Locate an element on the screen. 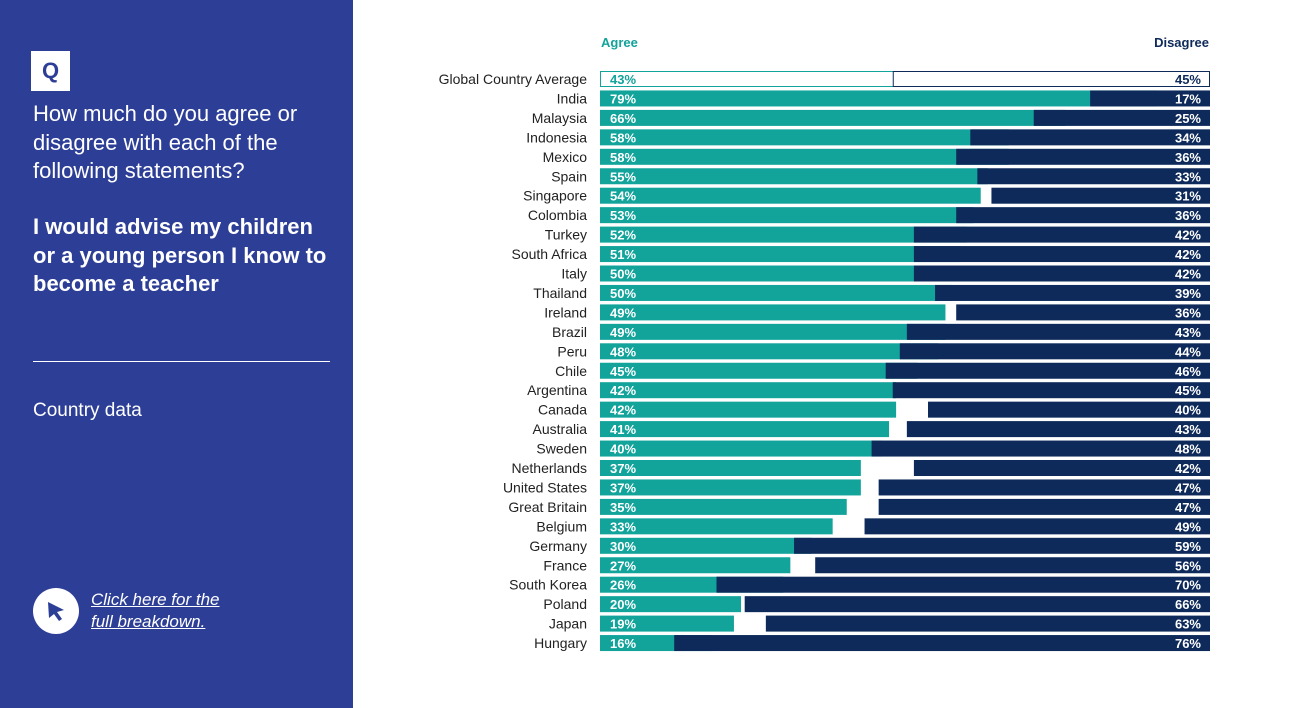  agree-value-label: 50% is located at coordinates (623, 274).